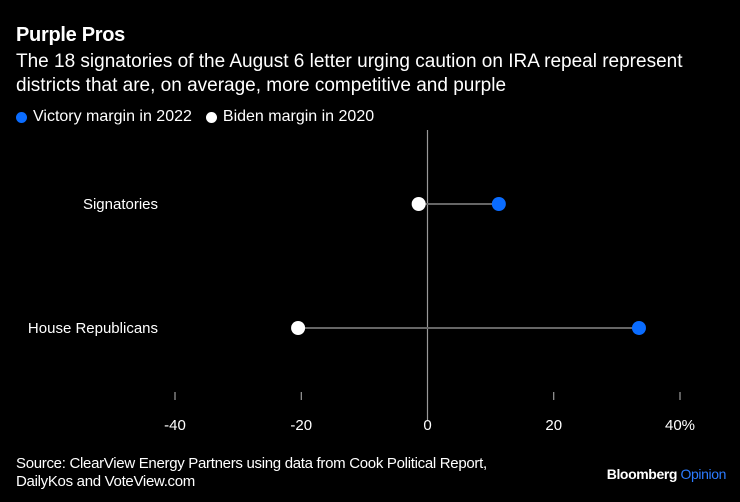 The height and width of the screenshot is (502, 740). Describe the element at coordinates (93, 328) in the screenshot. I see `category-label: House Republicans` at that location.